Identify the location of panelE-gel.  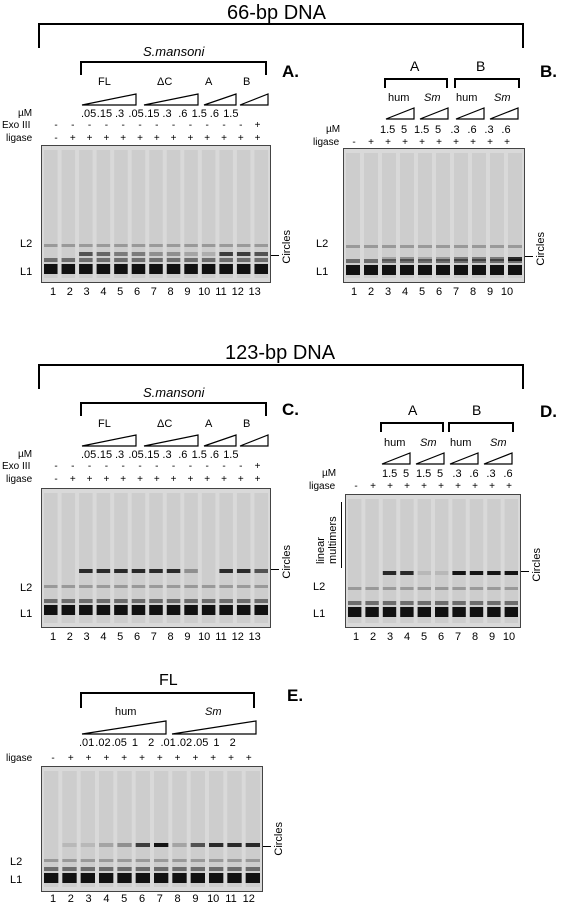
(152, 829).